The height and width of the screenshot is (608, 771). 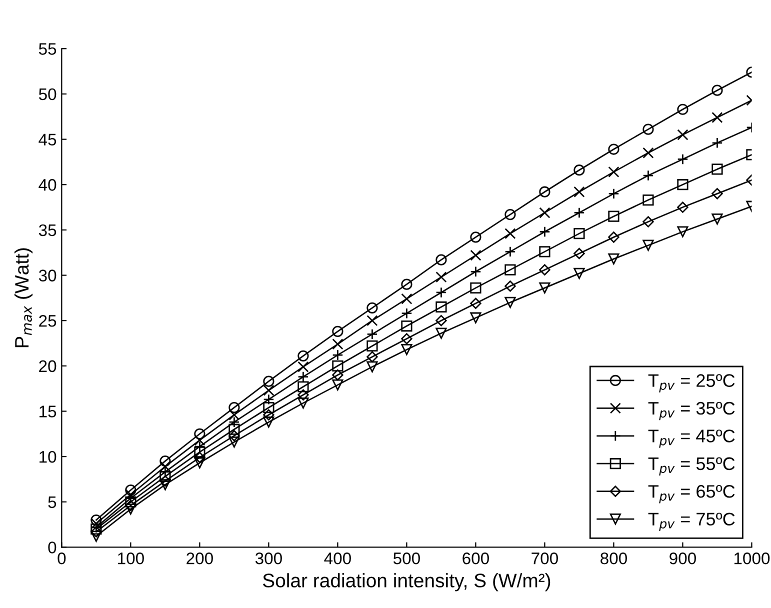 I want to click on y-tick-label: 10, so click(x=48, y=456).